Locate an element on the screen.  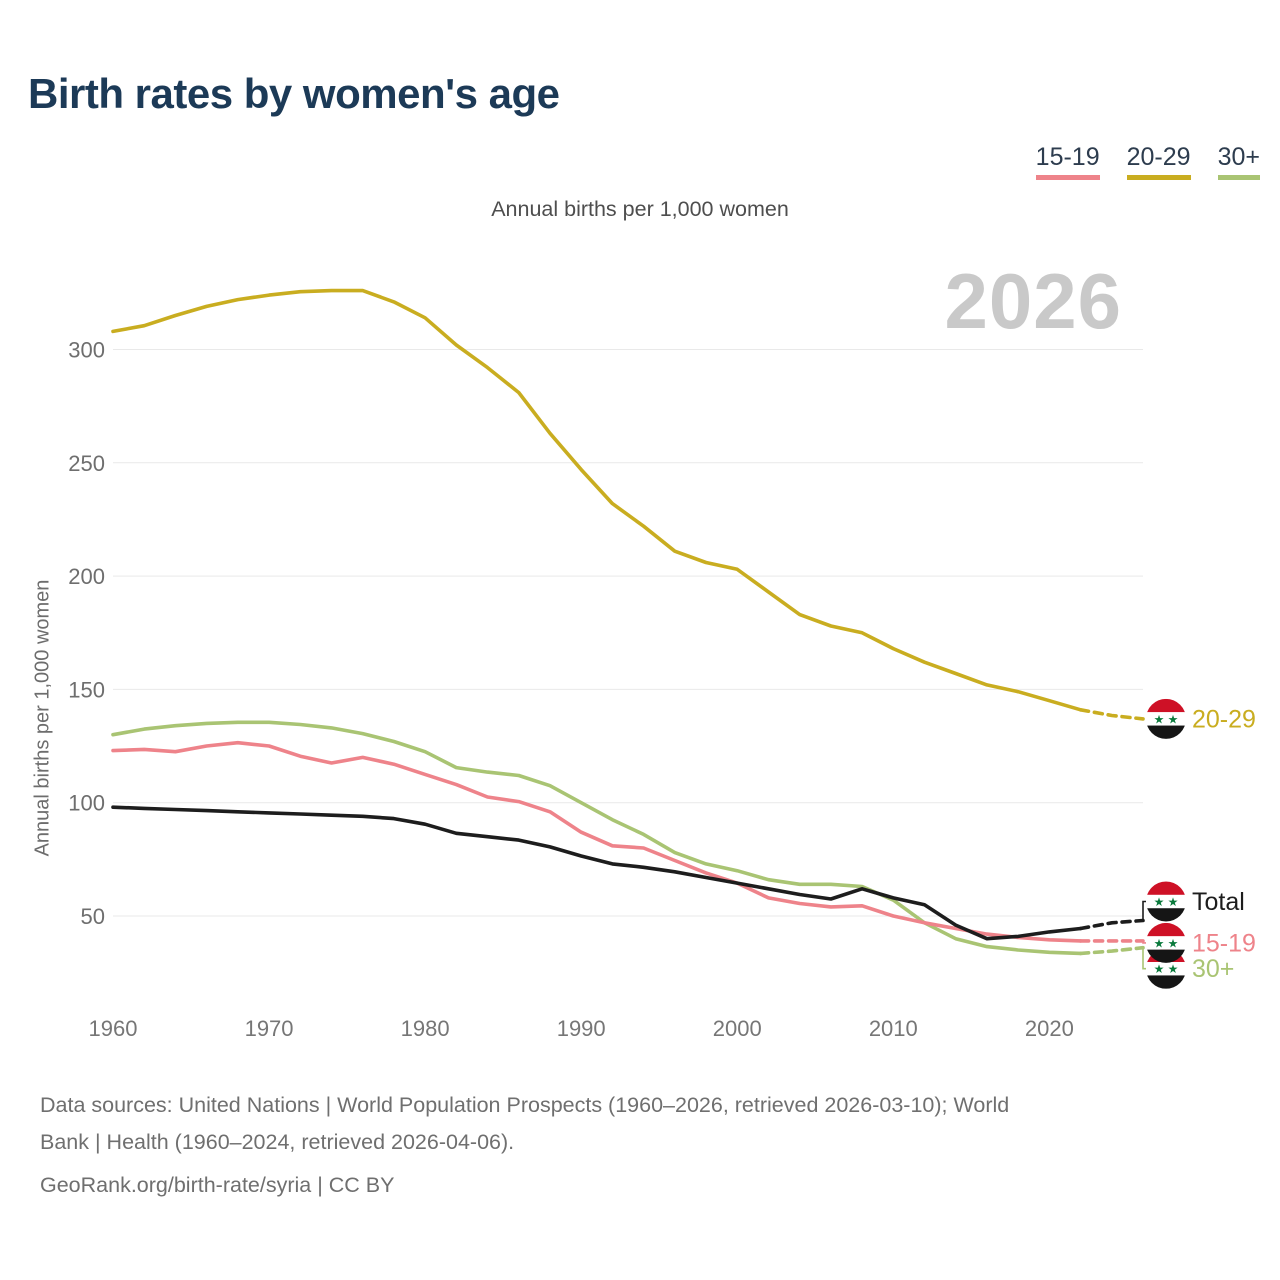
page-title: Birth rates by women's age is located at coordinates (294, 93).